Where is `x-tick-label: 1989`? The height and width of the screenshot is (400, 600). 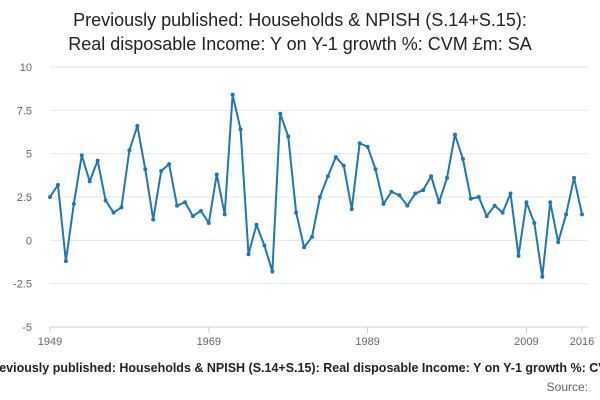
x-tick-label: 1989 is located at coordinates (367, 342).